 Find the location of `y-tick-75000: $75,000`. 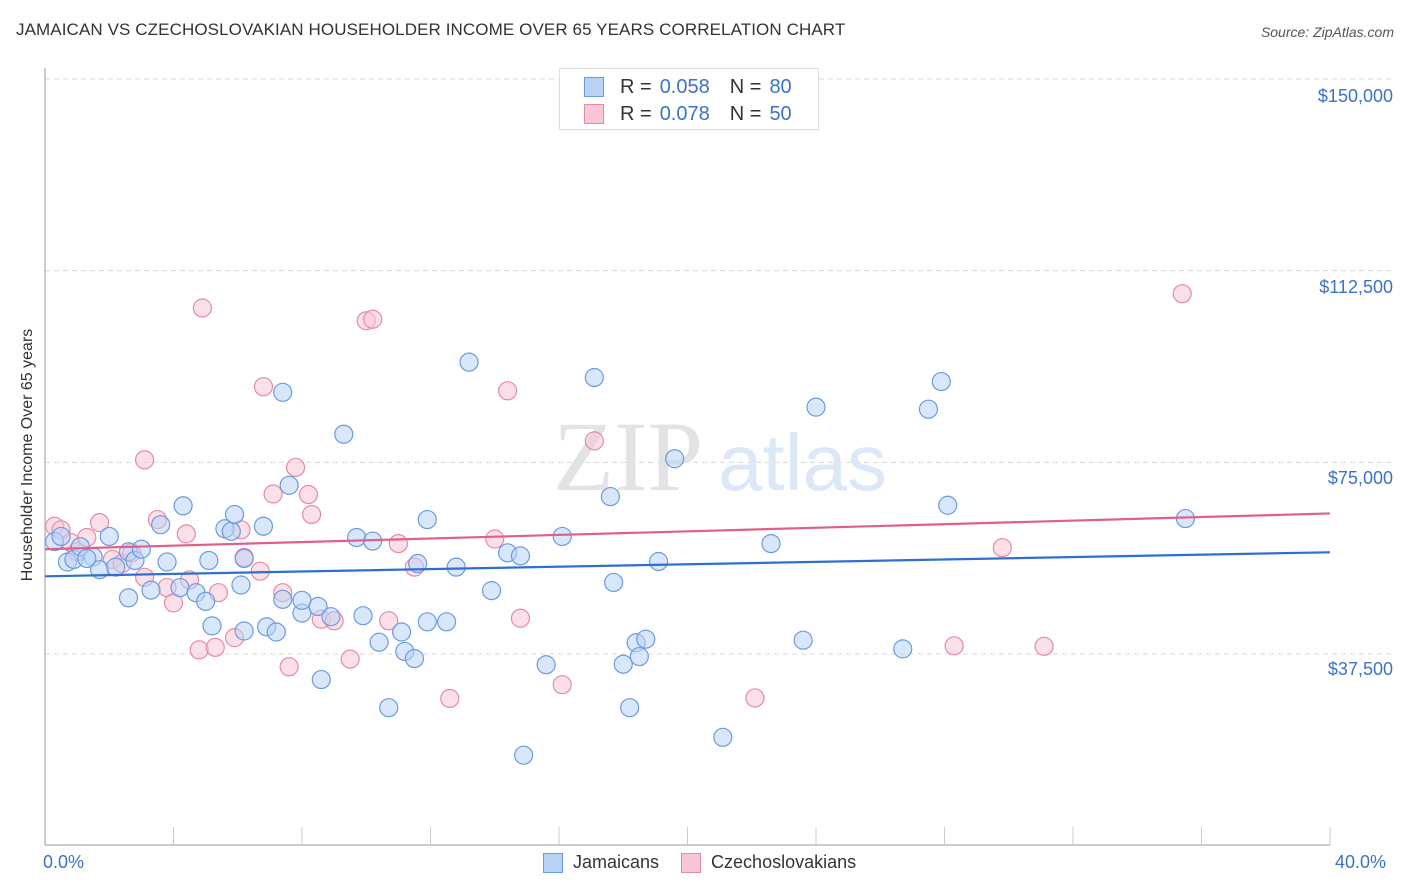

y-tick-75000: $75,000 is located at coordinates (1360, 478).